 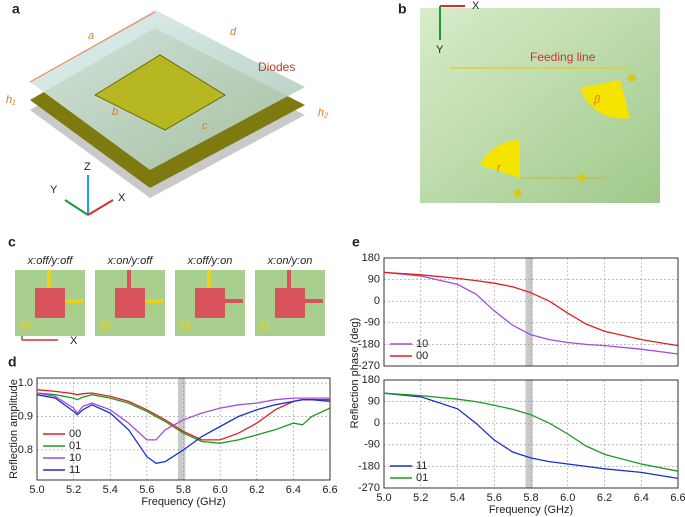 What do you see at coordinates (92, 47) in the screenshot?
I see `dim-line` at bounding box center [92, 47].